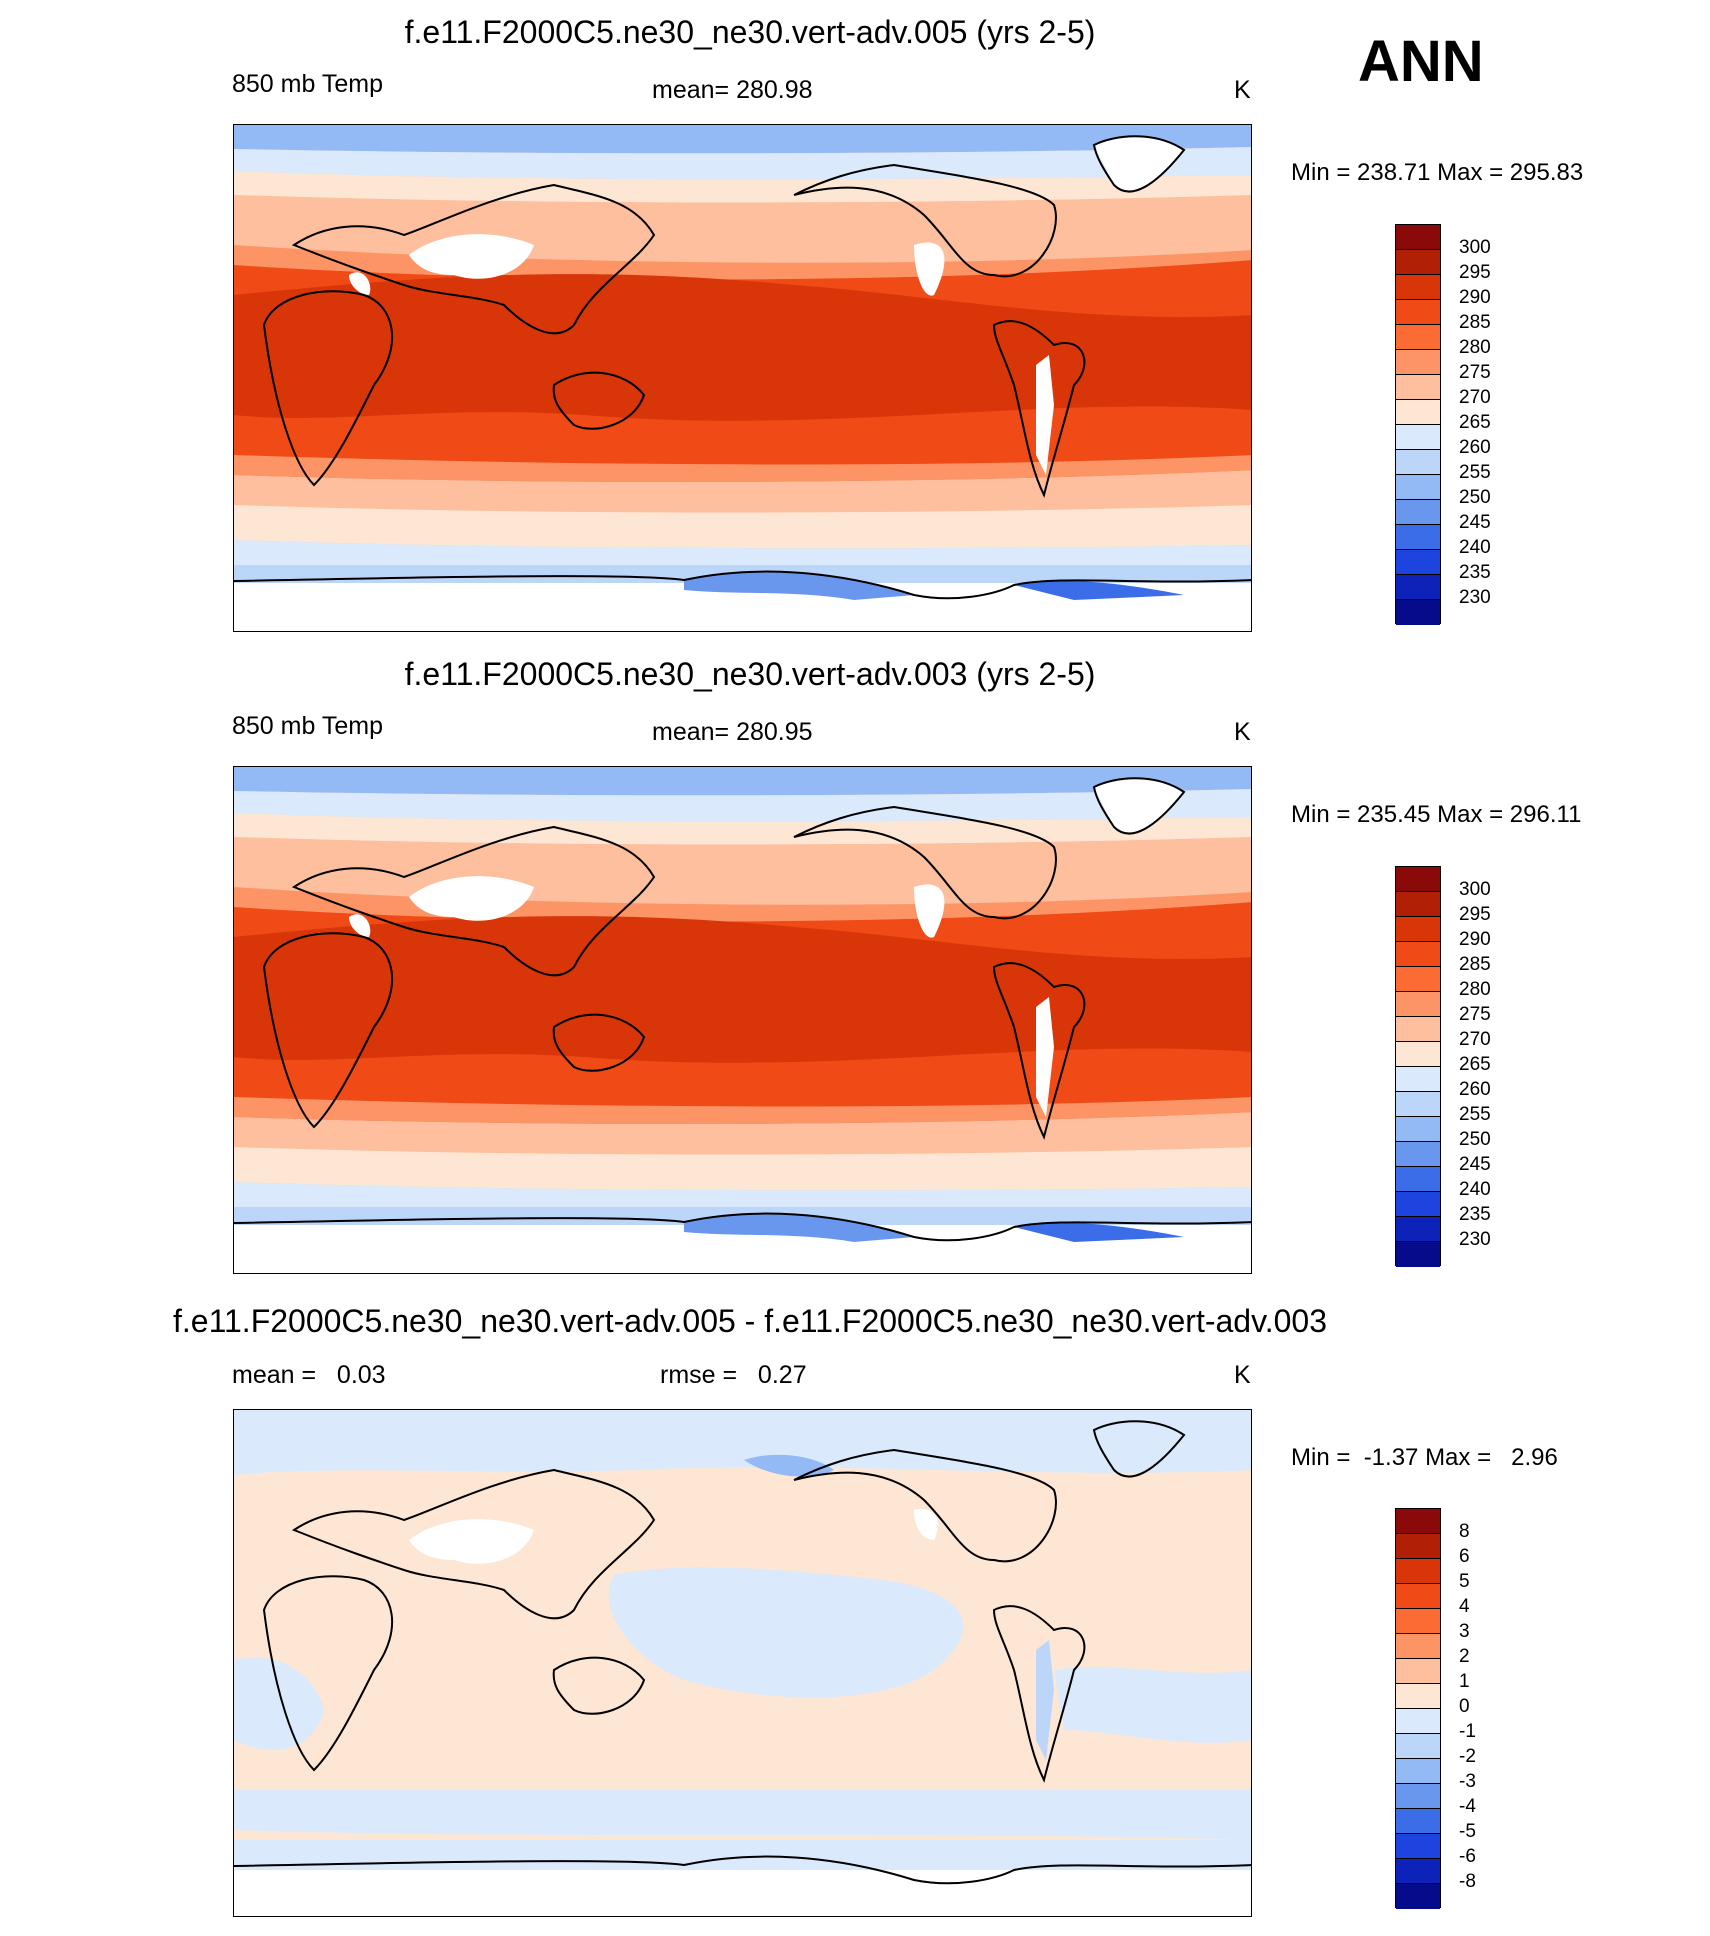 The image size is (1710, 1936). Describe the element at coordinates (1475, 1239) in the screenshot. I see `colorbar-tick-label: 230` at that location.